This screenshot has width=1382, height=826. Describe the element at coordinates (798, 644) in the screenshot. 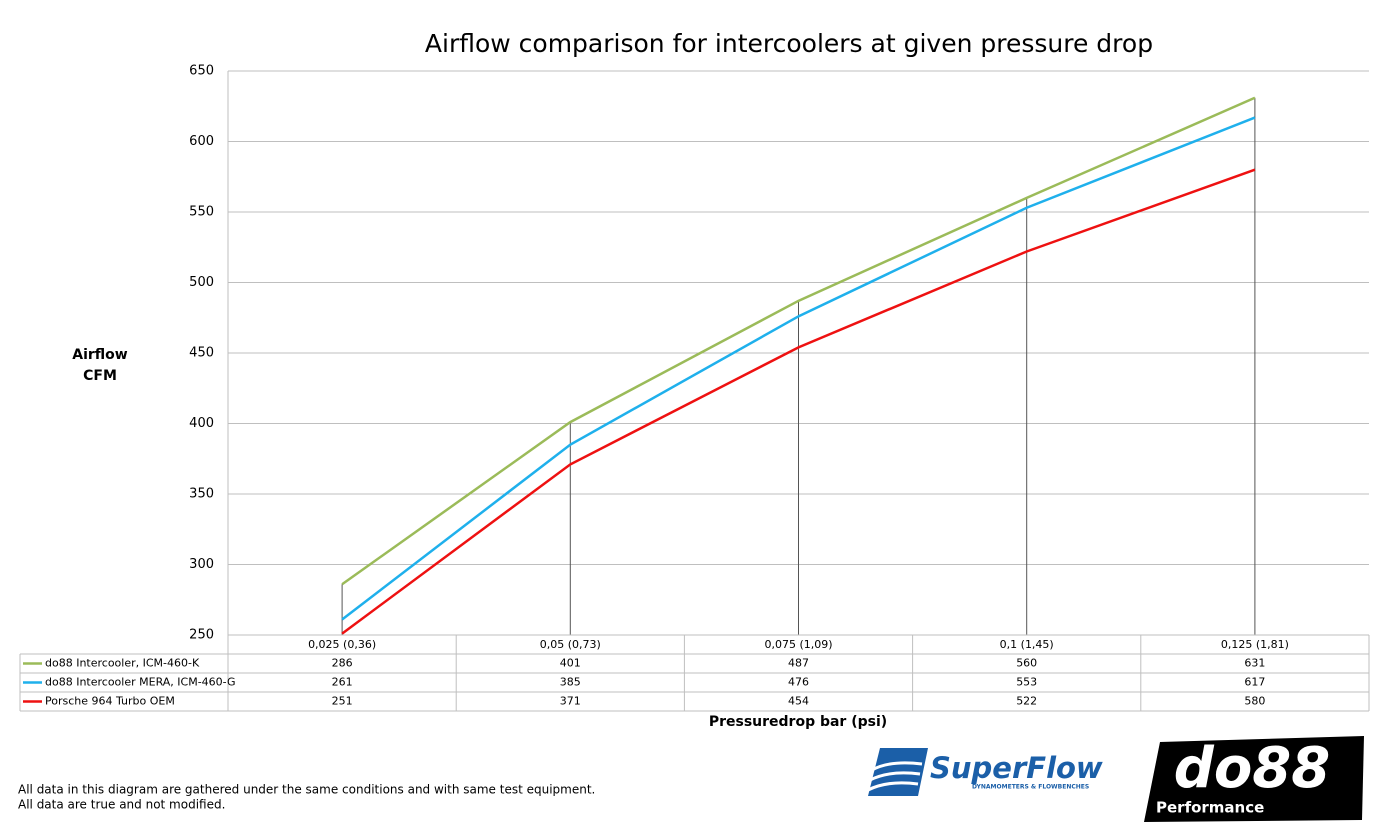

I see `x-tick-label: 0,075 (1,09)` at that location.